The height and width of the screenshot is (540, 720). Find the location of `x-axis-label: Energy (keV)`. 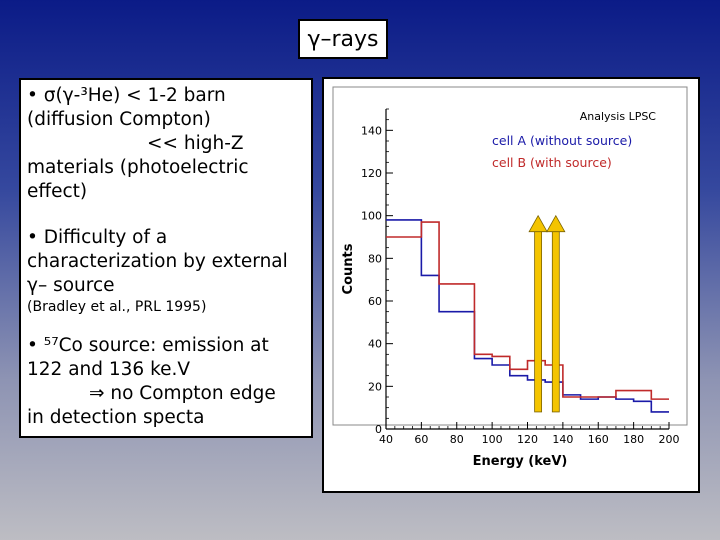

x-axis-label: Energy (keV) is located at coordinates (520, 461).